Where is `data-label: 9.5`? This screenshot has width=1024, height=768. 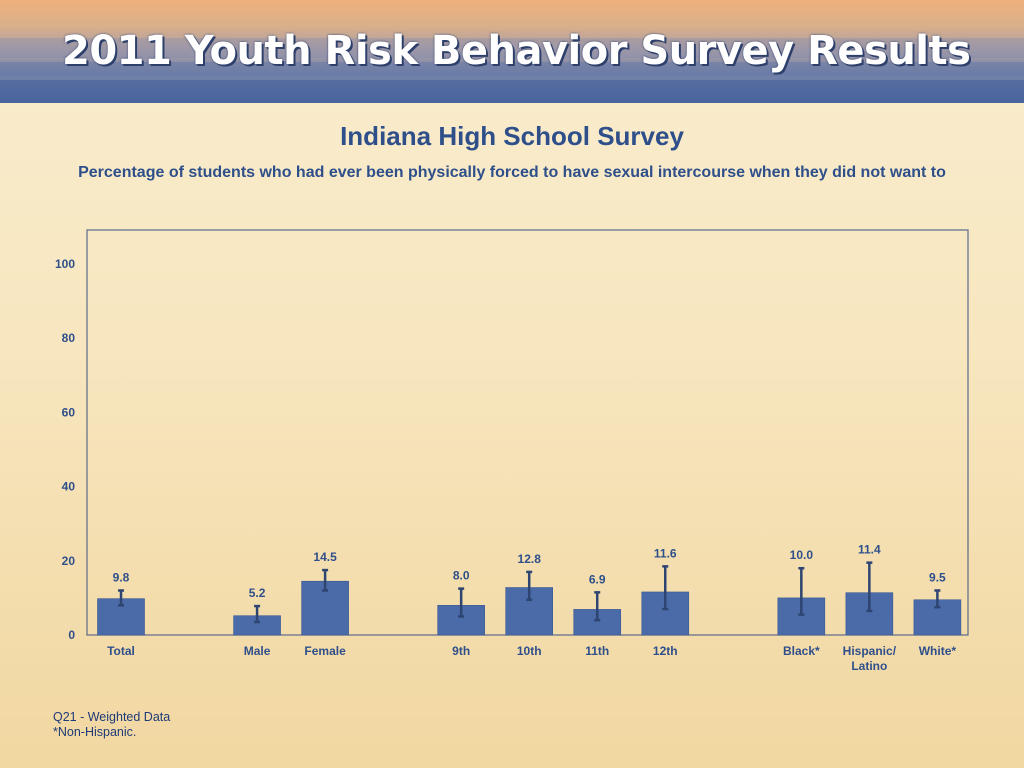 data-label: 9.5 is located at coordinates (937, 577).